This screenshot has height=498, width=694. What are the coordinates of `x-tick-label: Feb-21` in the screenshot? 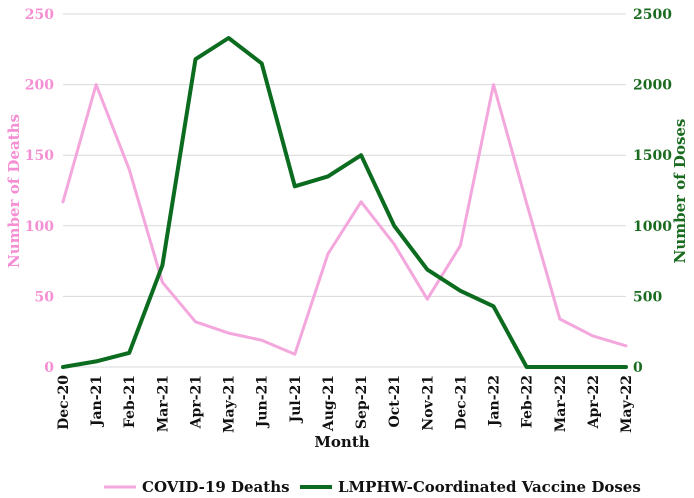 It's located at (130, 401).